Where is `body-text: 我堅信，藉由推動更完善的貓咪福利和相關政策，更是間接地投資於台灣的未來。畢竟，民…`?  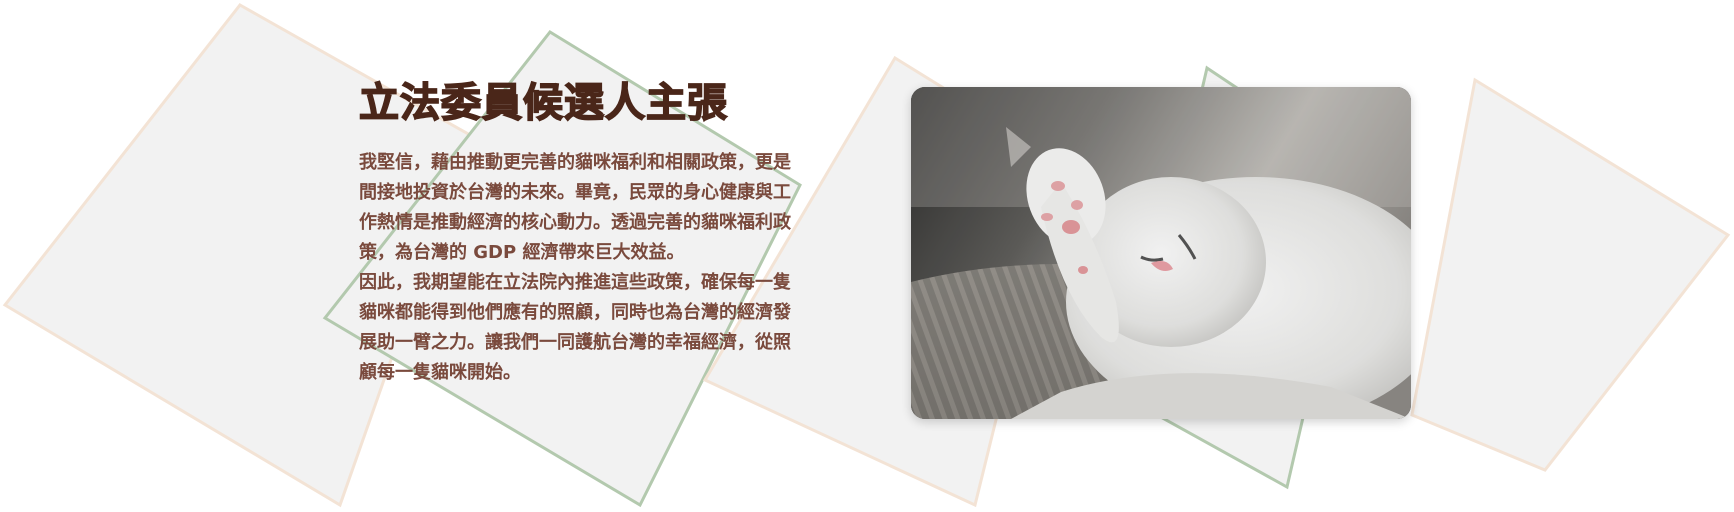 body-text: 我堅信，藉由推動更完善的貓咪福利和相關政策，更是間接地投資於台灣的未來。畢竟，民… is located at coordinates (580, 268).